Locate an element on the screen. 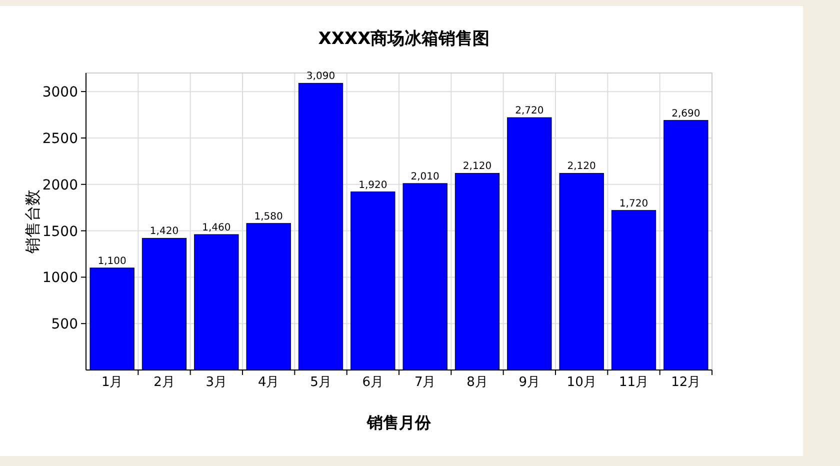 The height and width of the screenshot is (466, 840). x-tick-label: 4月 is located at coordinates (269, 382).